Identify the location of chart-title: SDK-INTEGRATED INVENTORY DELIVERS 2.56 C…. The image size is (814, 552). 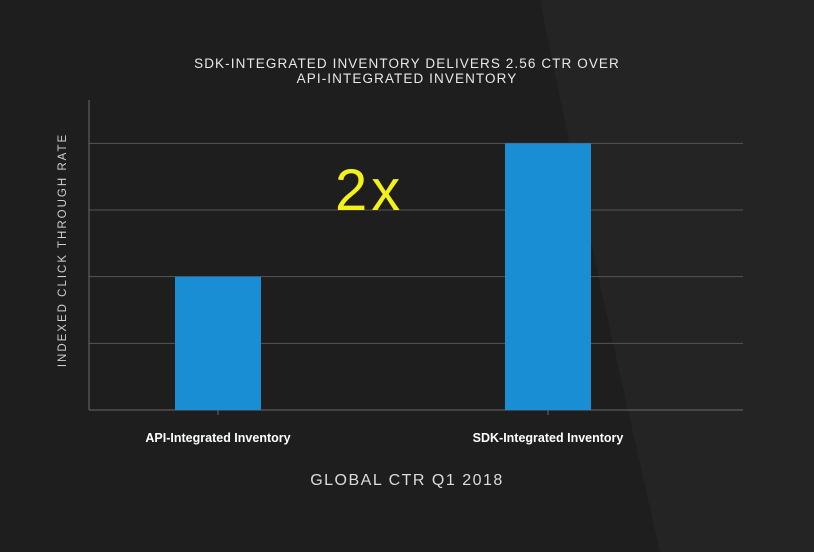
(407, 71).